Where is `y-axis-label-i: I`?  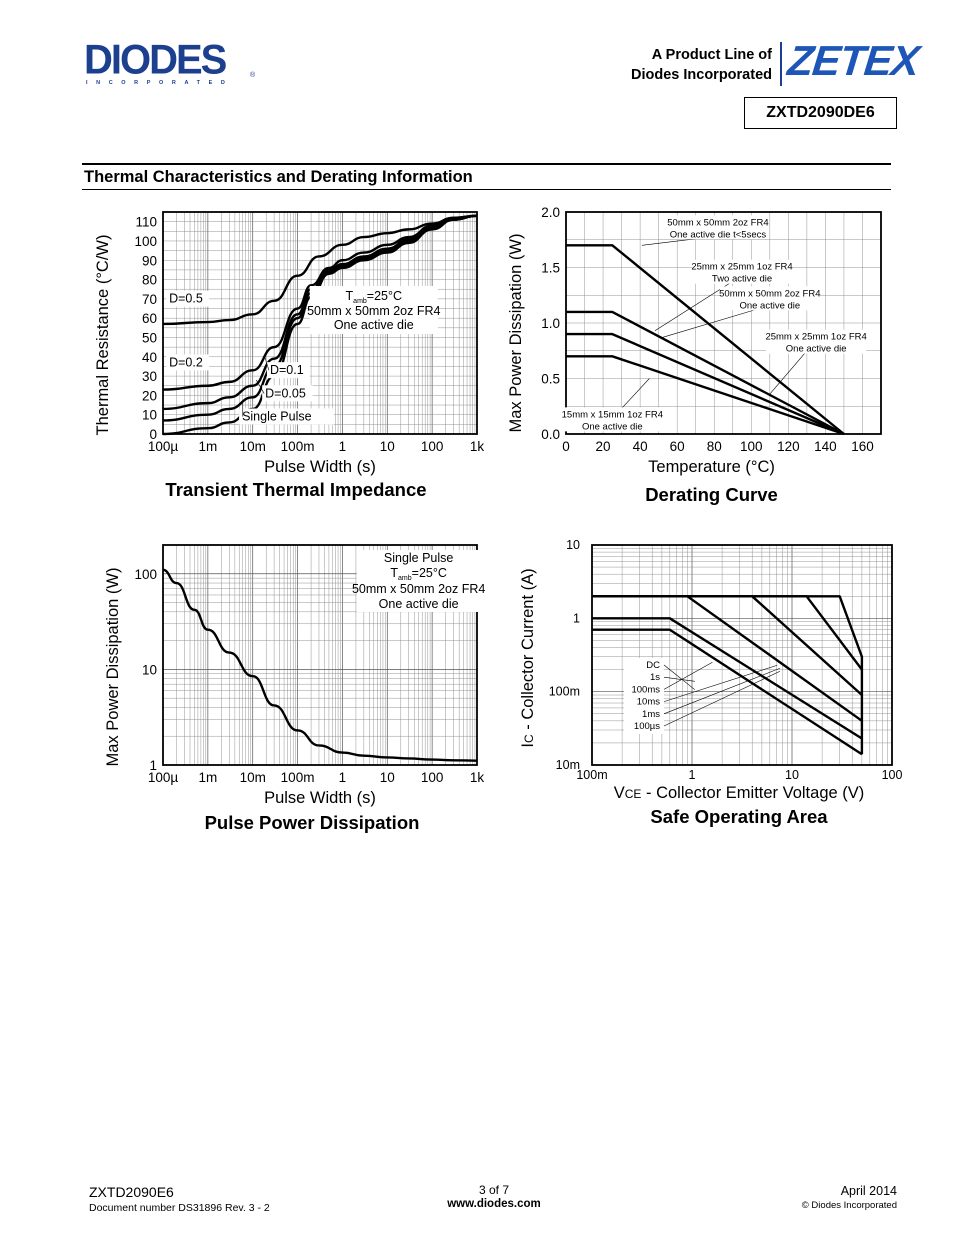 y-axis-label-i: I is located at coordinates (528, 745).